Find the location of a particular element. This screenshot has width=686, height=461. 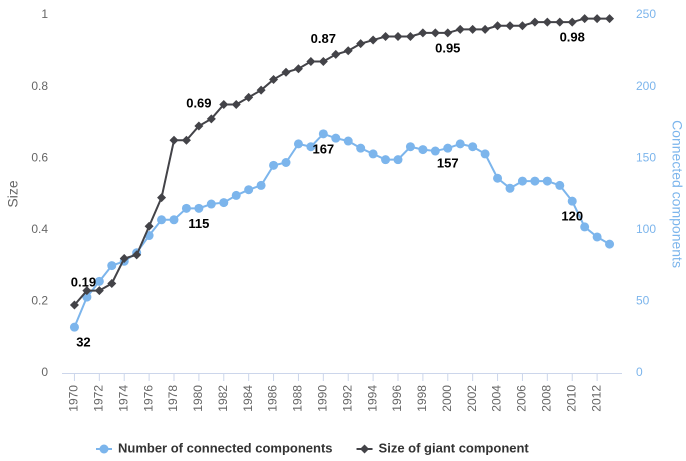

data-label: 167 is located at coordinates (323, 148).